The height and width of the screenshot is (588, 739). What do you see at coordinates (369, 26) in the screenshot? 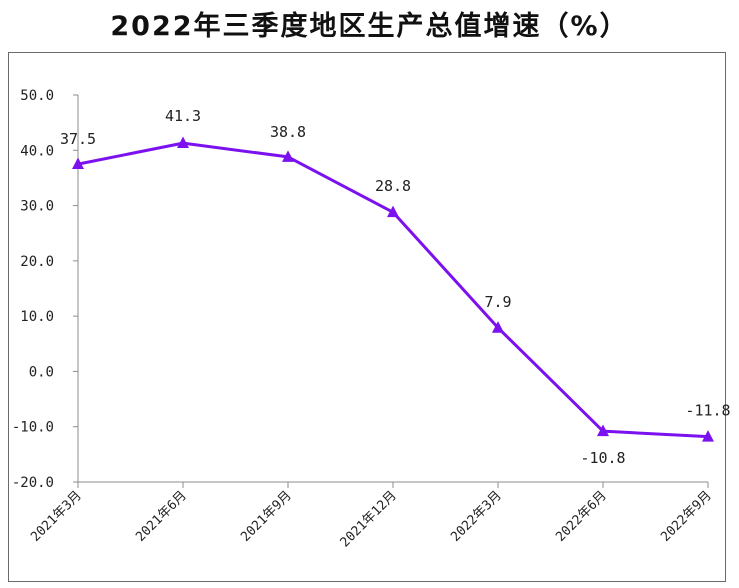
I see `chart-title: 2022年三季度地区生产总值增速（%）` at bounding box center [369, 26].